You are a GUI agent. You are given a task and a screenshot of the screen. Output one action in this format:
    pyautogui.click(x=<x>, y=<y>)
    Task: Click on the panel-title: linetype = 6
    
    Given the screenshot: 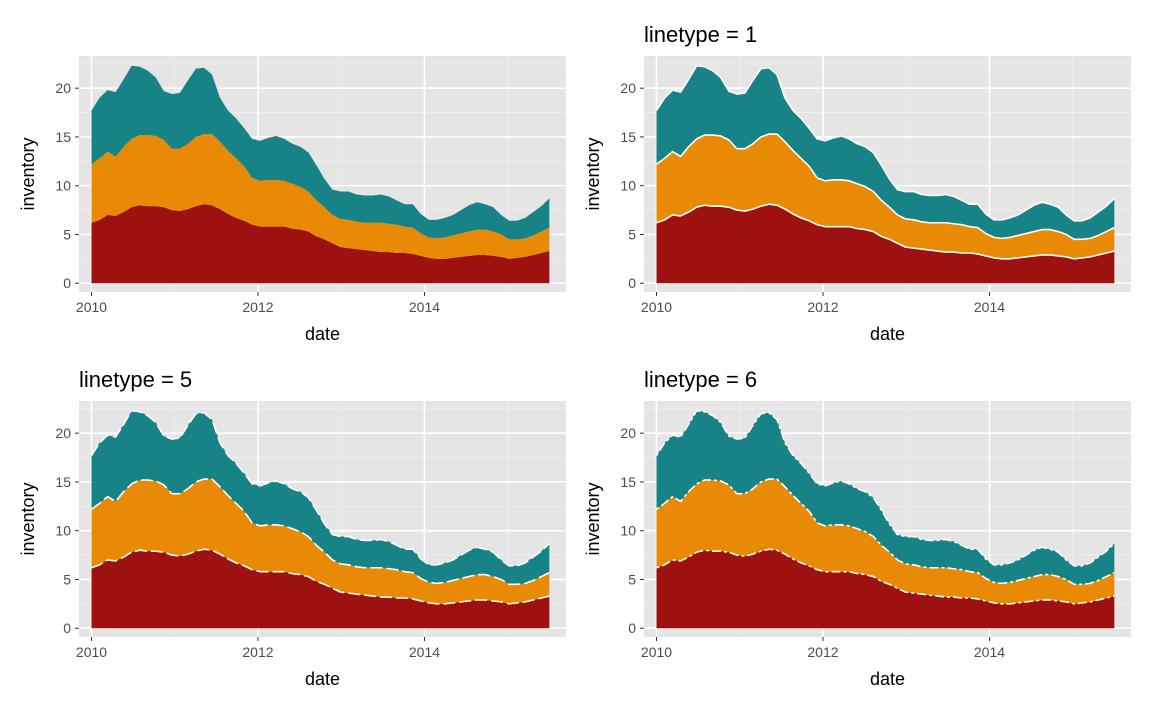 What is the action you would take?
    pyautogui.click(x=700, y=379)
    